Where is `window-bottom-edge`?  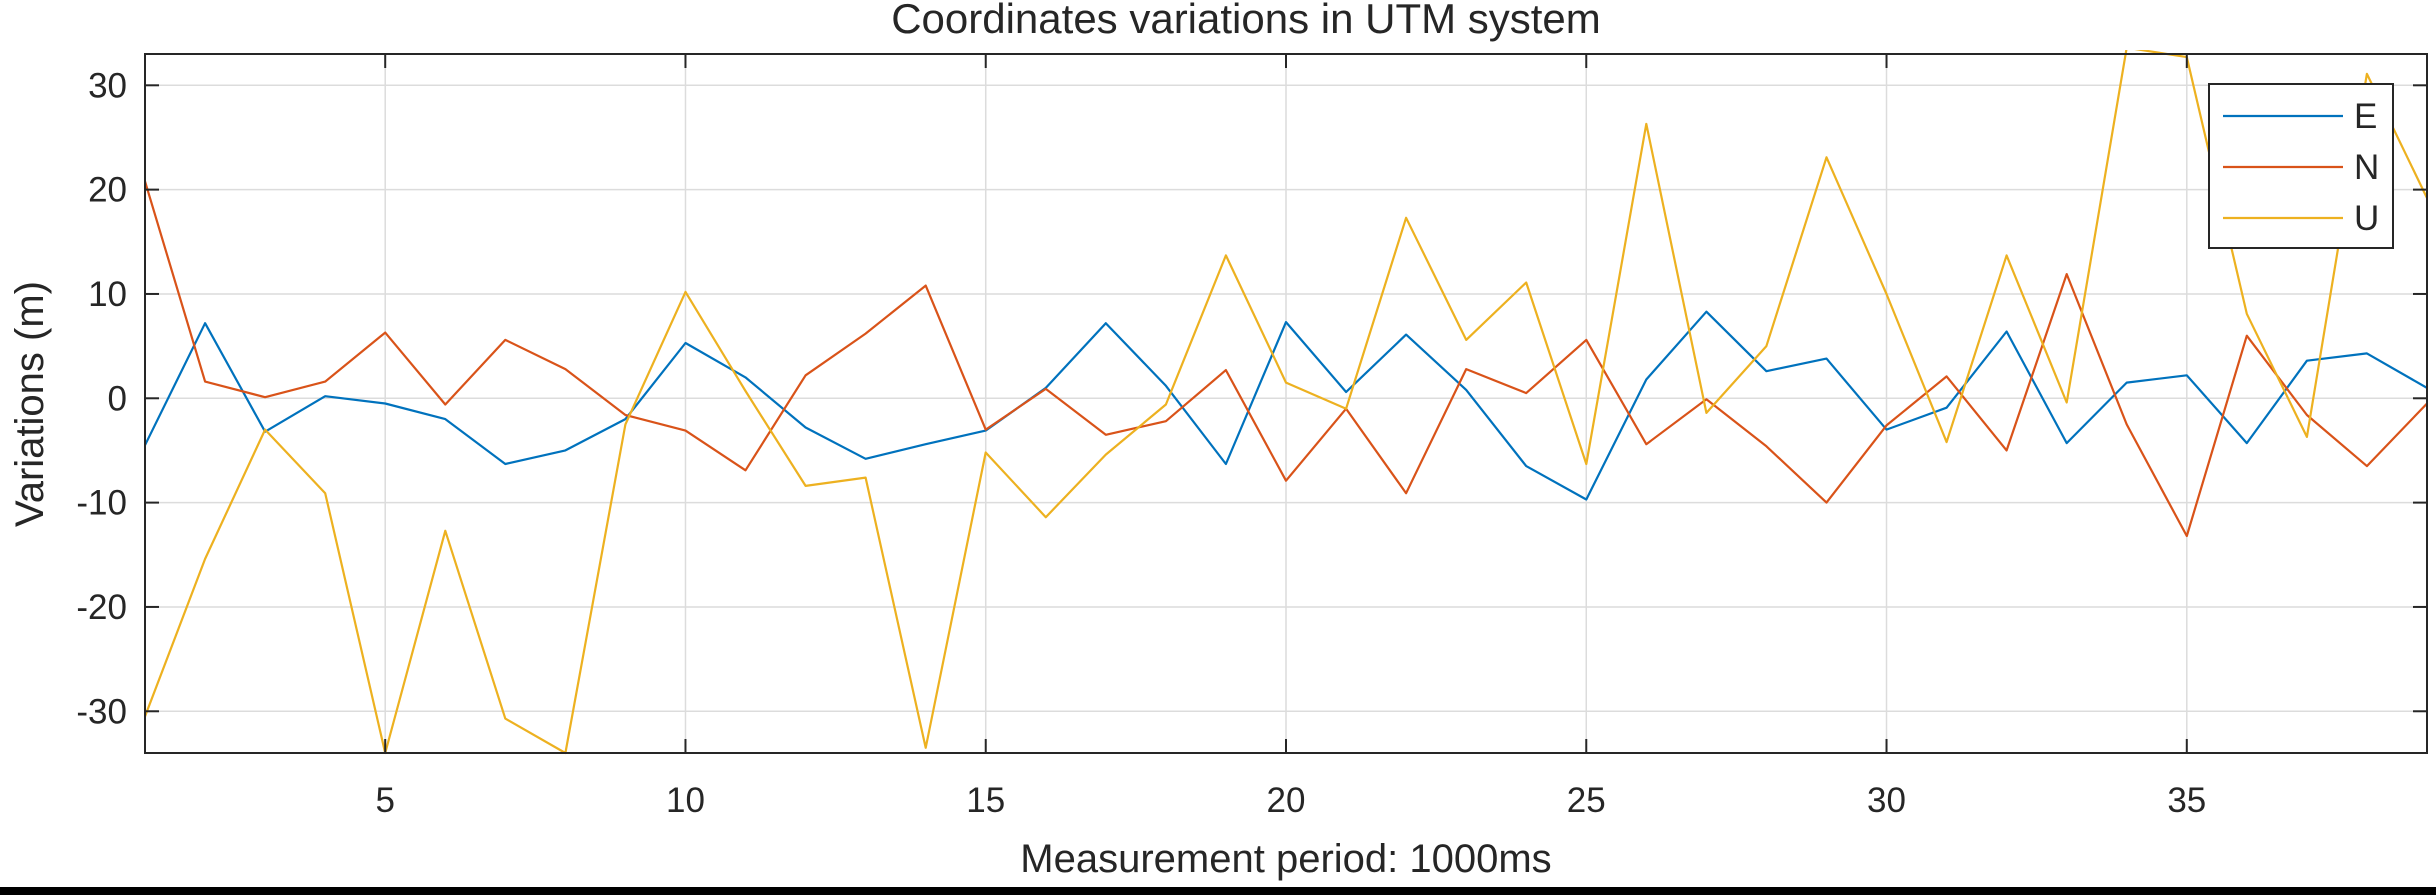
window-bottom-edge is located at coordinates (1218, 891).